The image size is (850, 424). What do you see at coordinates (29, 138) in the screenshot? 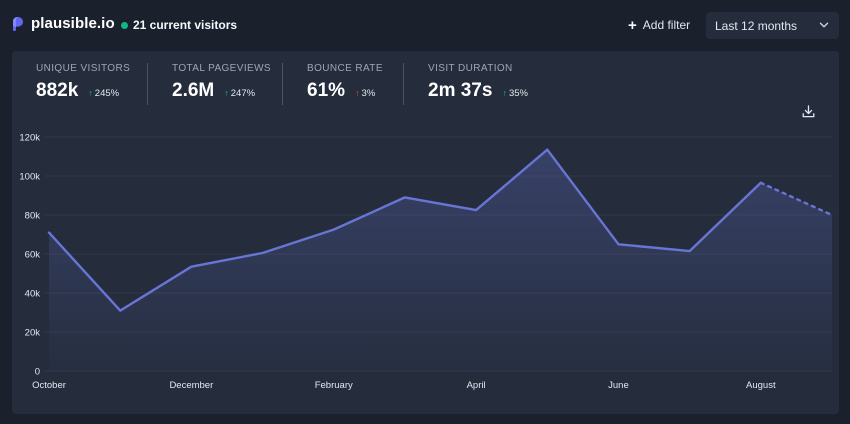
I see `y-tick-label: 120k` at bounding box center [29, 138].